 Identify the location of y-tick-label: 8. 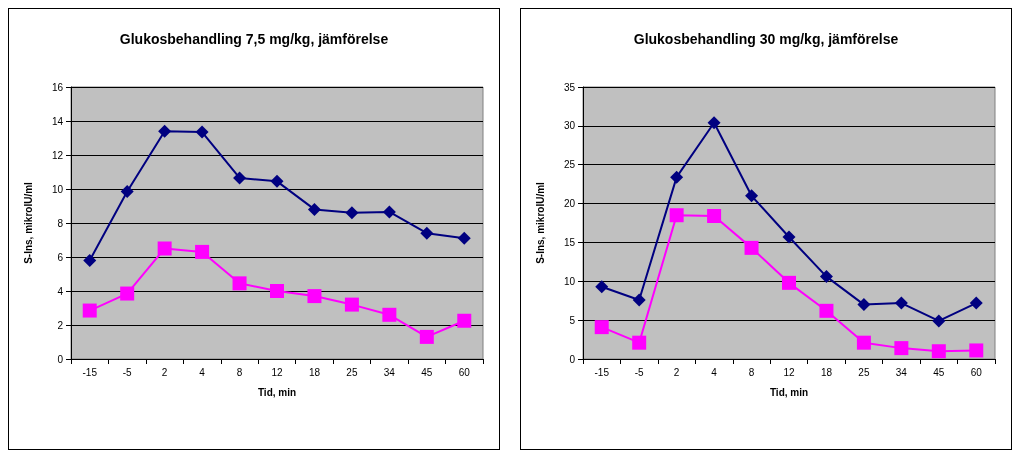
(60, 223).